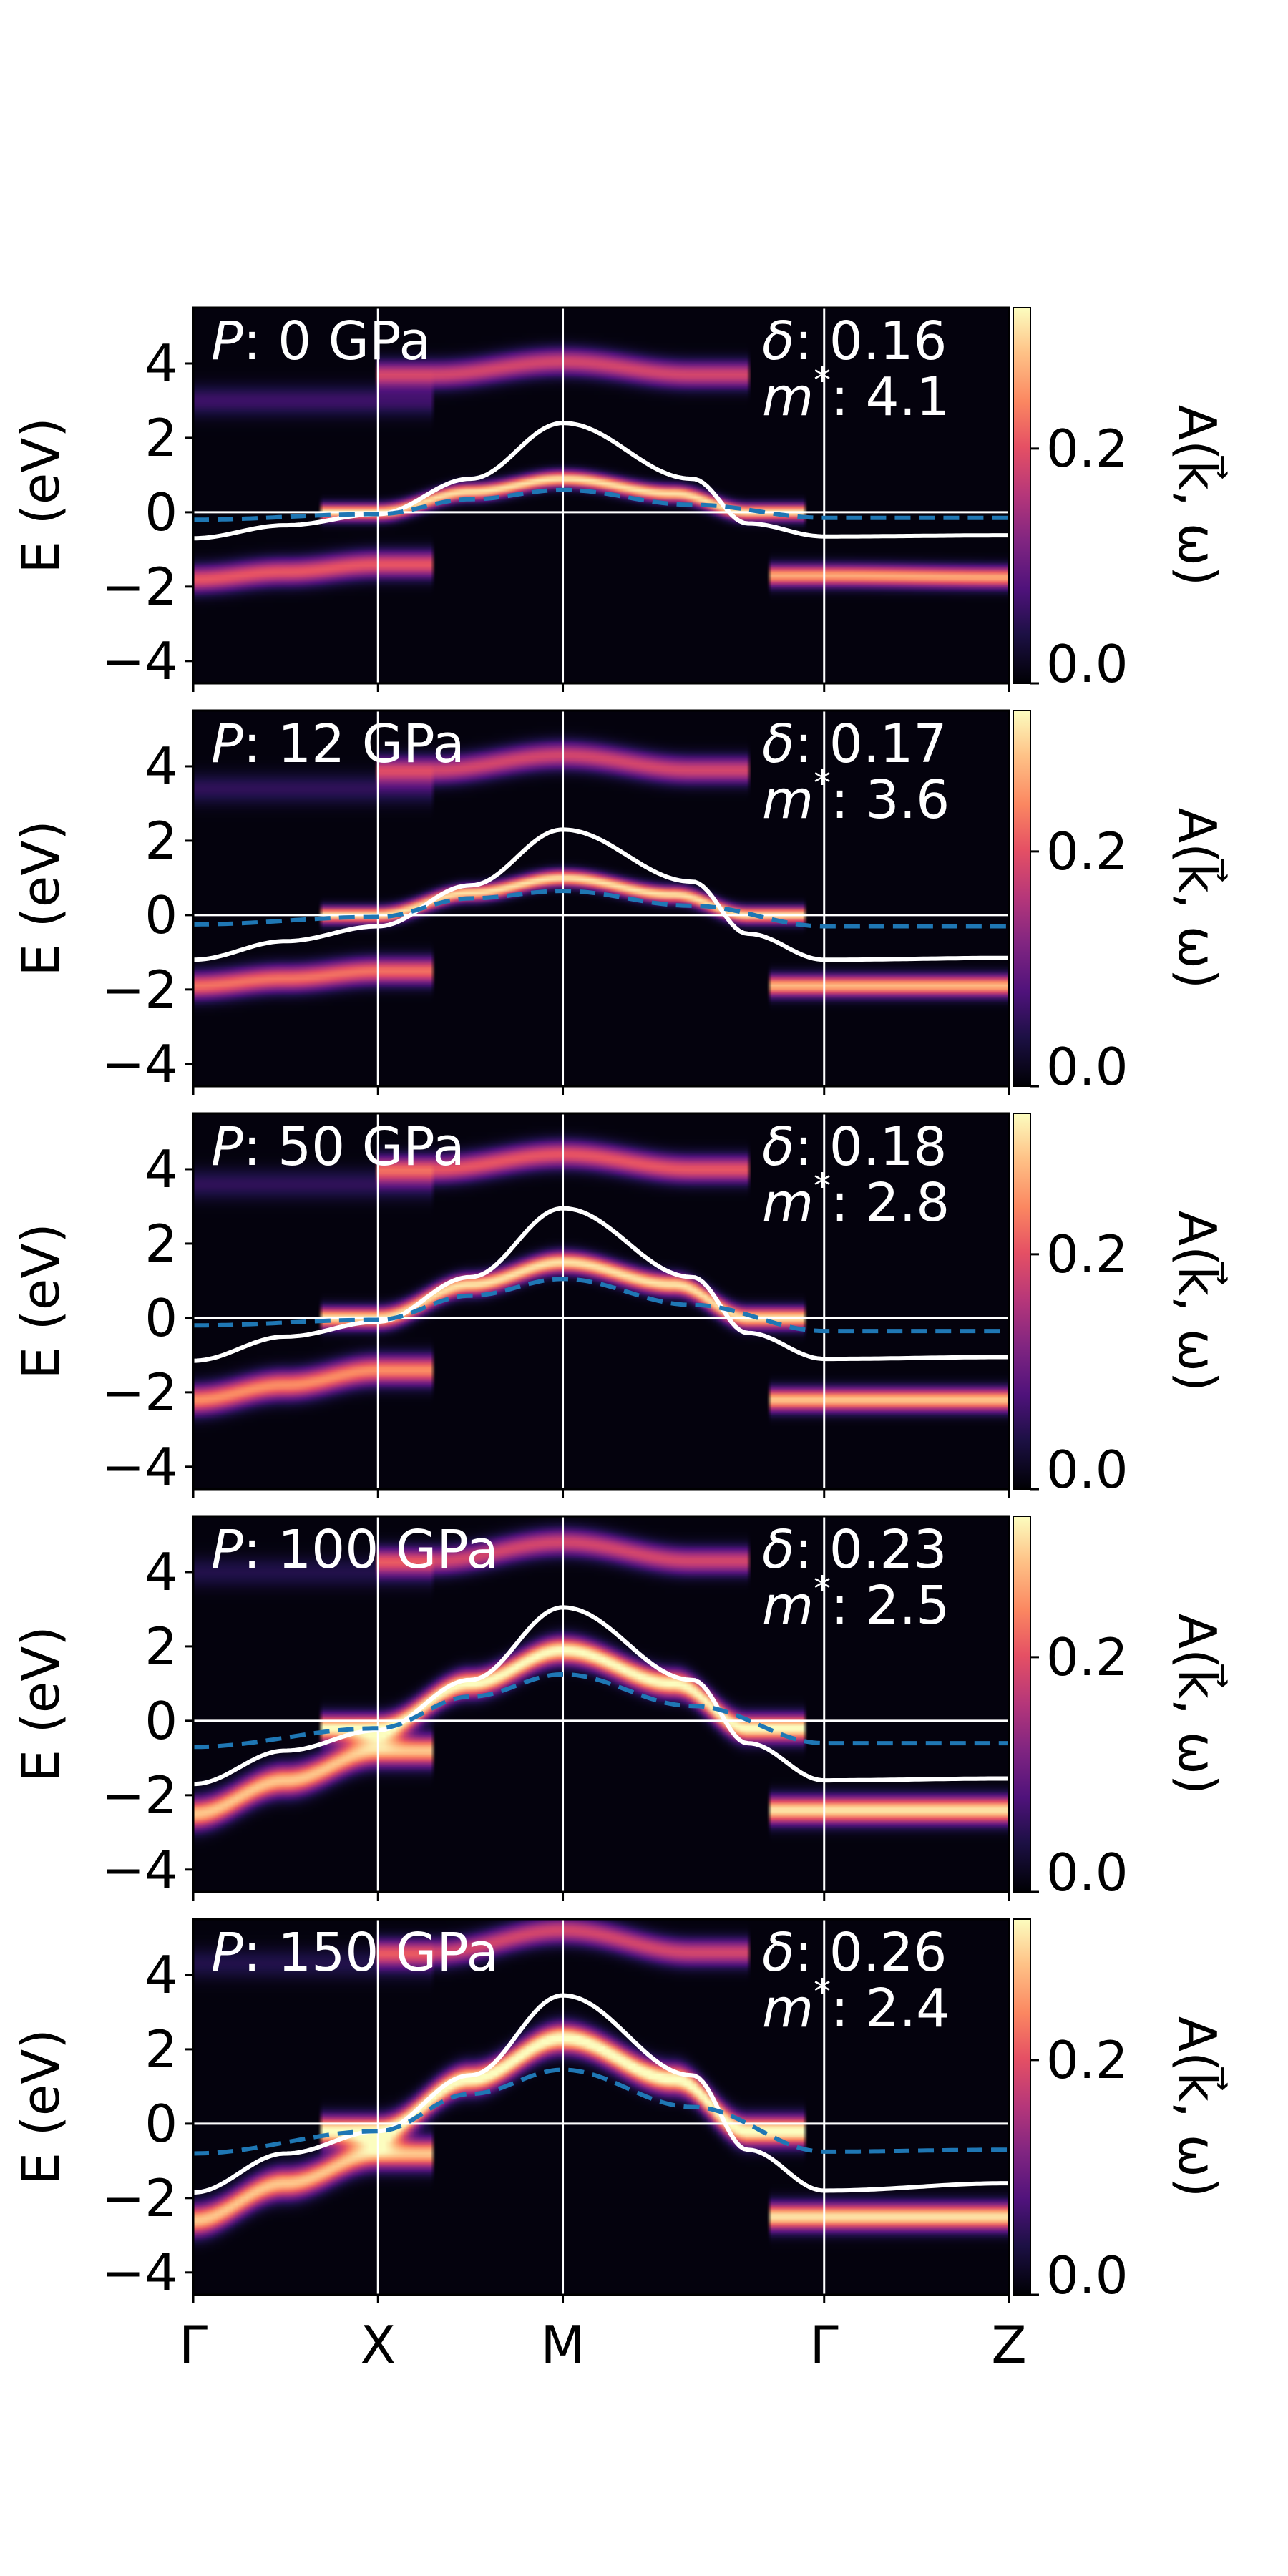 The height and width of the screenshot is (2576, 1288). What do you see at coordinates (355, 1953) in the screenshot?
I see `pressure-annotation: P: 150 GPa` at bounding box center [355, 1953].